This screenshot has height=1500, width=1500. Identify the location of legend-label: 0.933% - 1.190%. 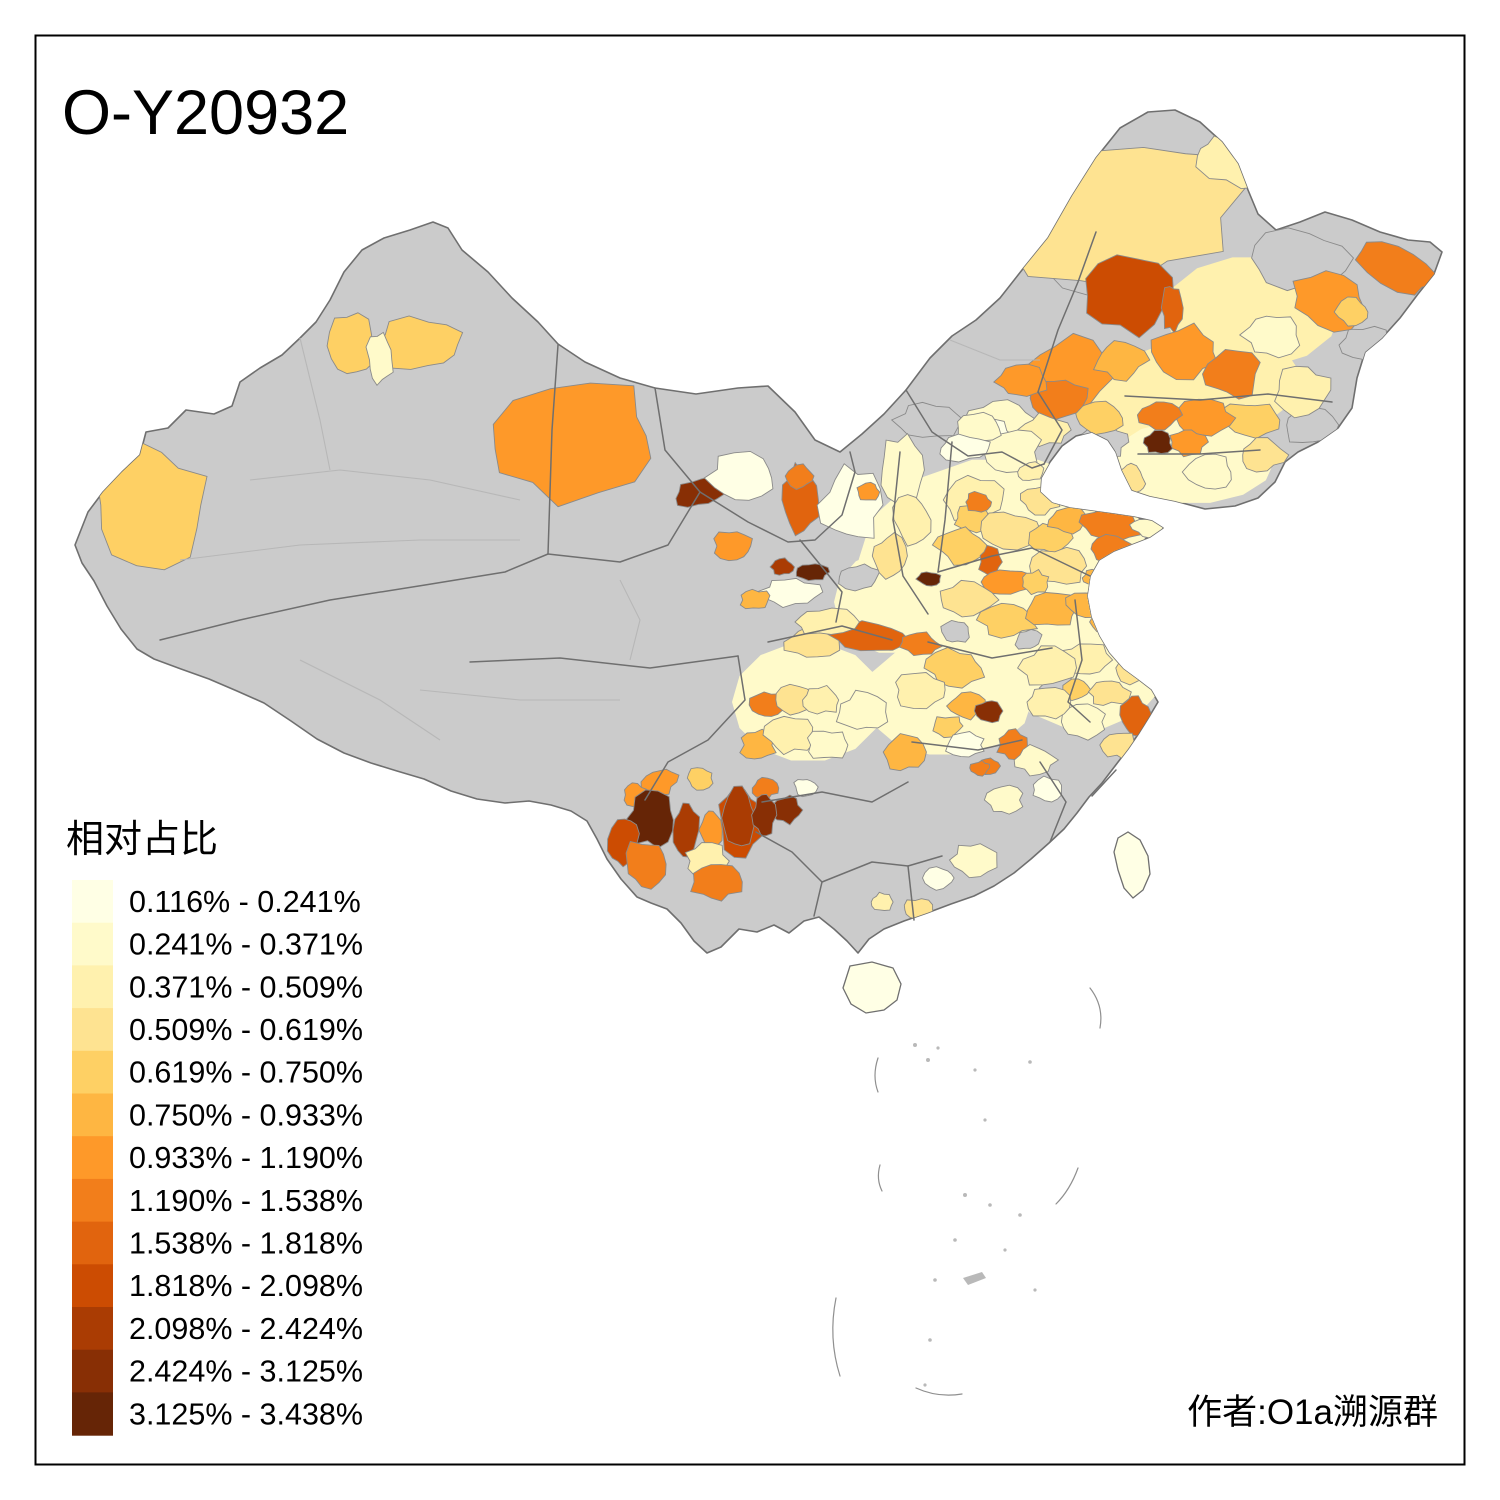
(246, 1158).